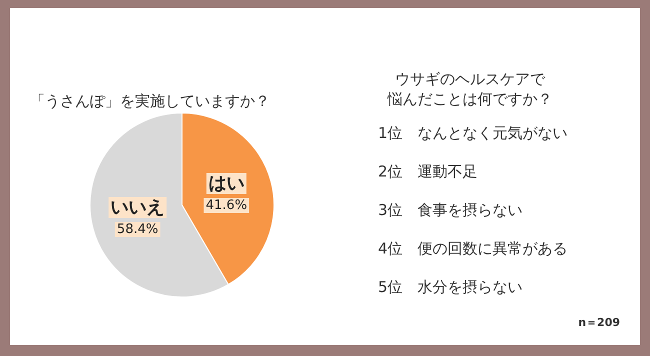  I want to click on text: n＝209, so click(599, 322).